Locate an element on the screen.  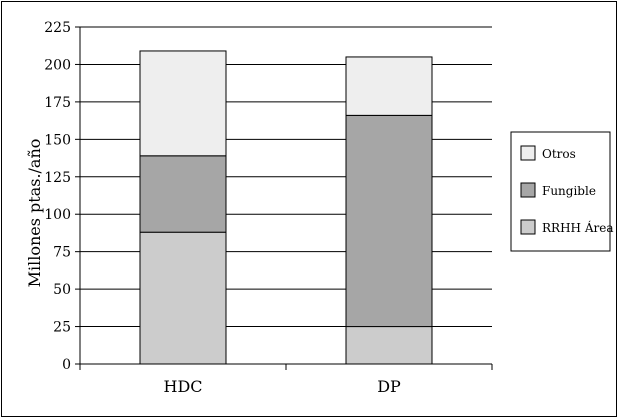
y-tick-label: 50 is located at coordinates (62, 290).